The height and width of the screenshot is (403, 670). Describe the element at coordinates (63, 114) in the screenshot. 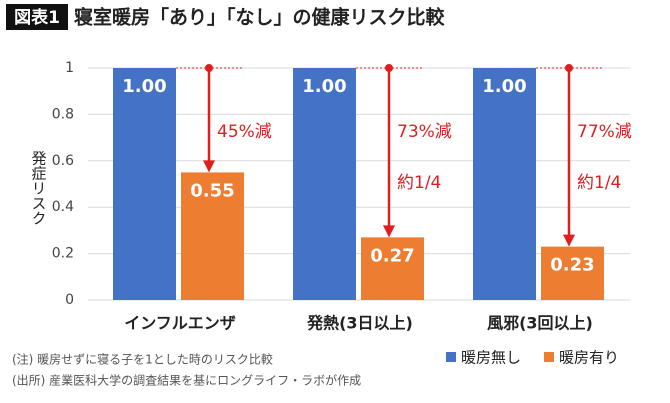

I see `y-tick-label: 0.8` at that location.